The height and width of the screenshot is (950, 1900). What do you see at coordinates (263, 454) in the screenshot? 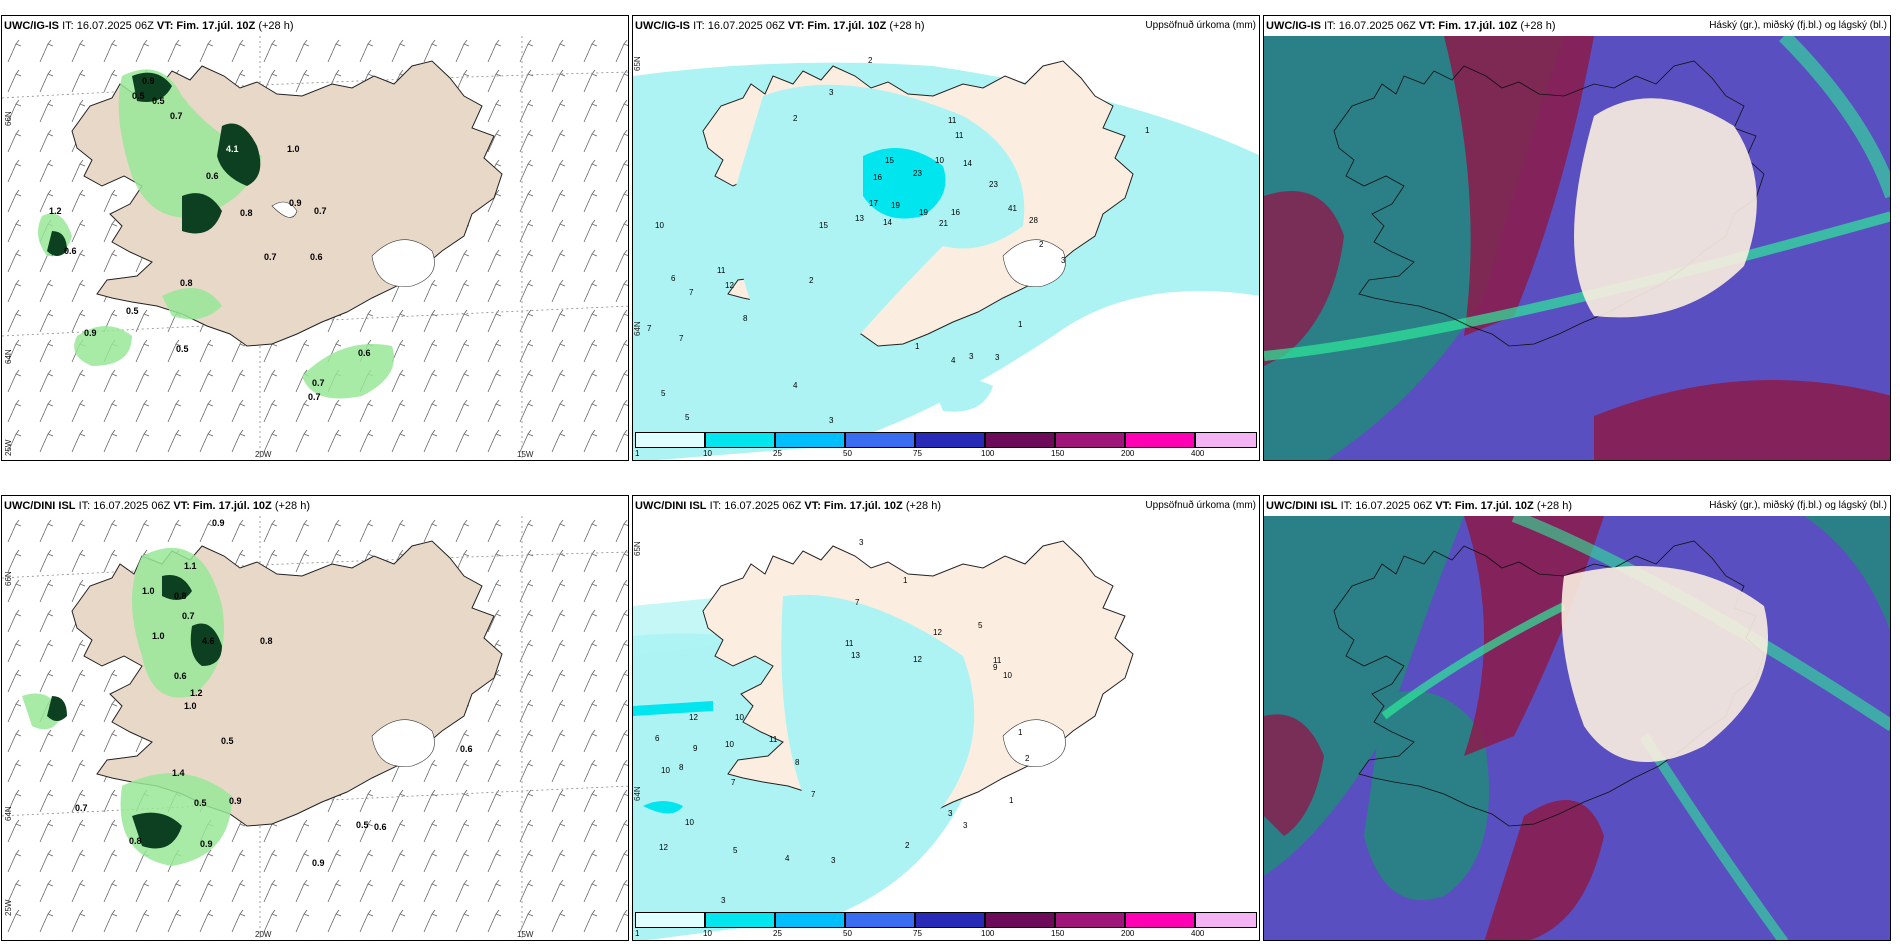
I see `lon-label: 20W` at bounding box center [263, 454].